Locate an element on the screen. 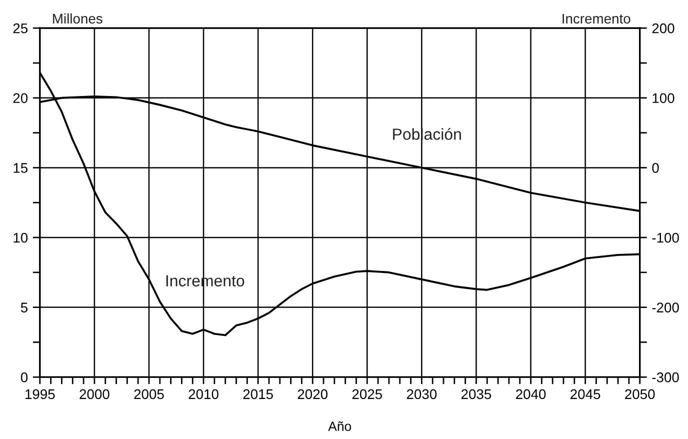  y2-tick-label: 200 is located at coordinates (663, 28).